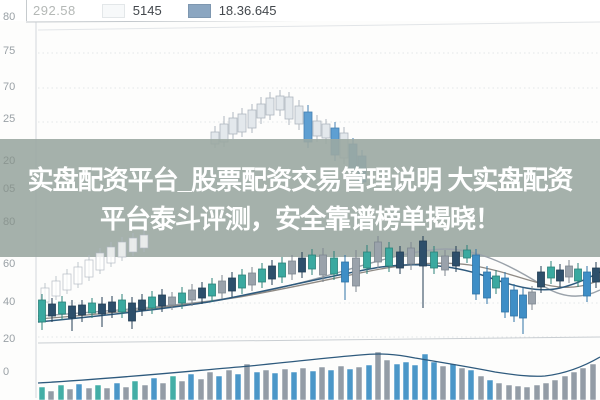  I want to click on y-axis-tick: 60, so click(9, 264).